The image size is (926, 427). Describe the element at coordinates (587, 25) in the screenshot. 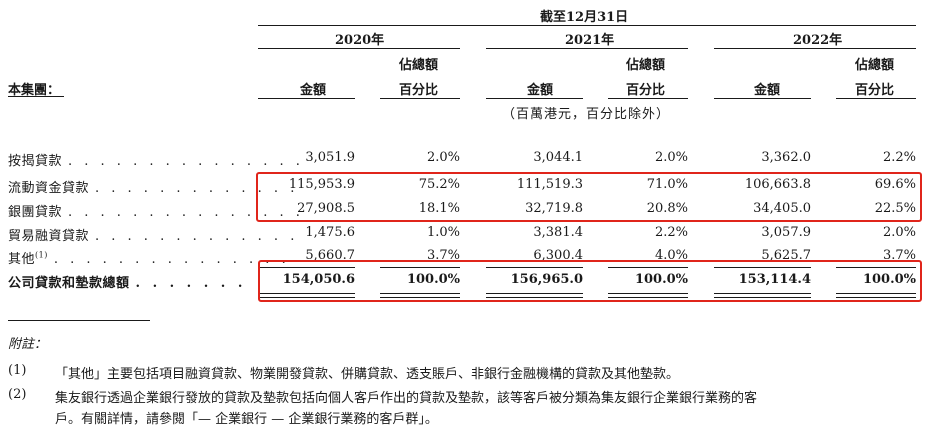

I see `as-of-rule` at that location.